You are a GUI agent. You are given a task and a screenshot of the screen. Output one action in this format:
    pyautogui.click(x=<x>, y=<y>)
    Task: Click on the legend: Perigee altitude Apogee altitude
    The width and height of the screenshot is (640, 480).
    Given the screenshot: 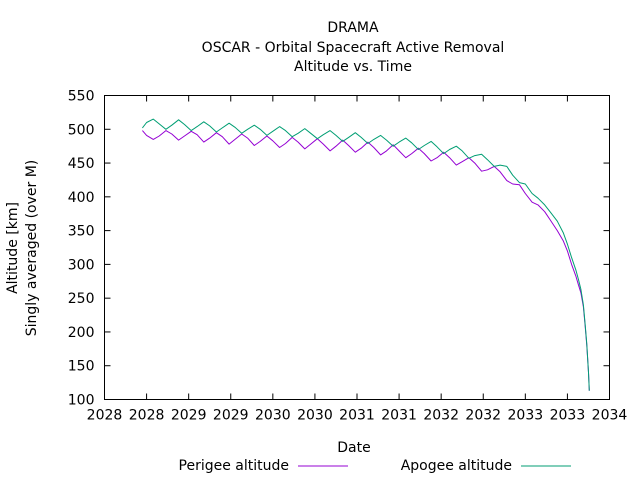 What is the action you would take?
    pyautogui.click(x=375, y=466)
    